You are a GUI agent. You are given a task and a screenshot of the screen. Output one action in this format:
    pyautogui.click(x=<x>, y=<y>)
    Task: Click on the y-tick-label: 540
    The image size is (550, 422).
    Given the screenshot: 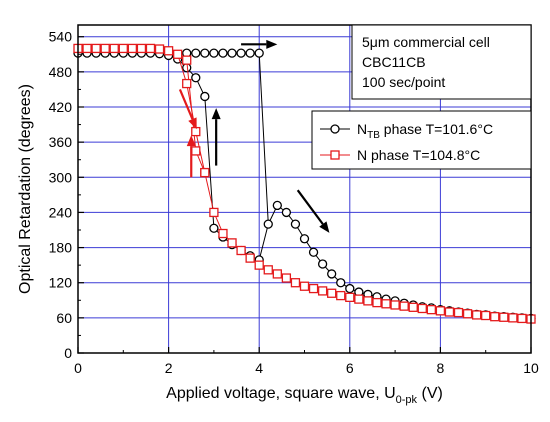 What is the action you would take?
    pyautogui.click(x=61, y=37)
    